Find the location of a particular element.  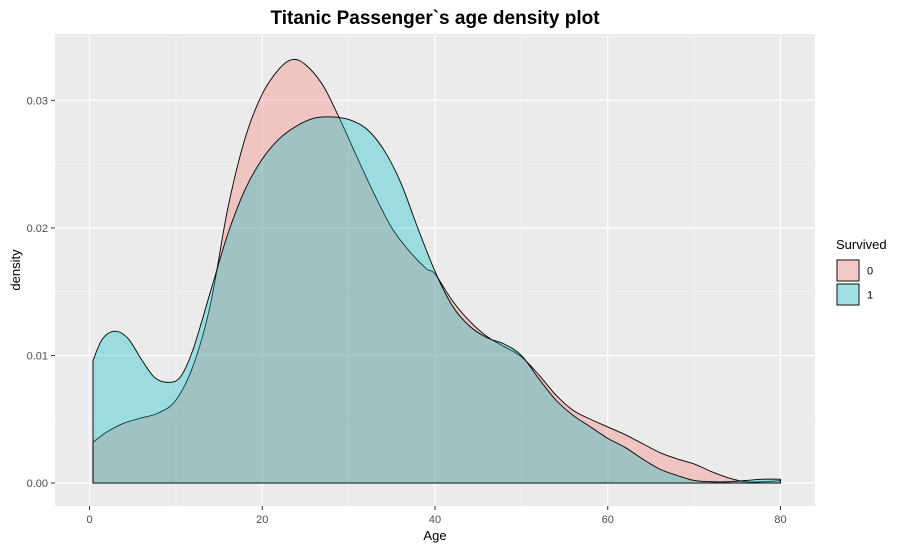

x-tick-label: 80 is located at coordinates (780, 520).